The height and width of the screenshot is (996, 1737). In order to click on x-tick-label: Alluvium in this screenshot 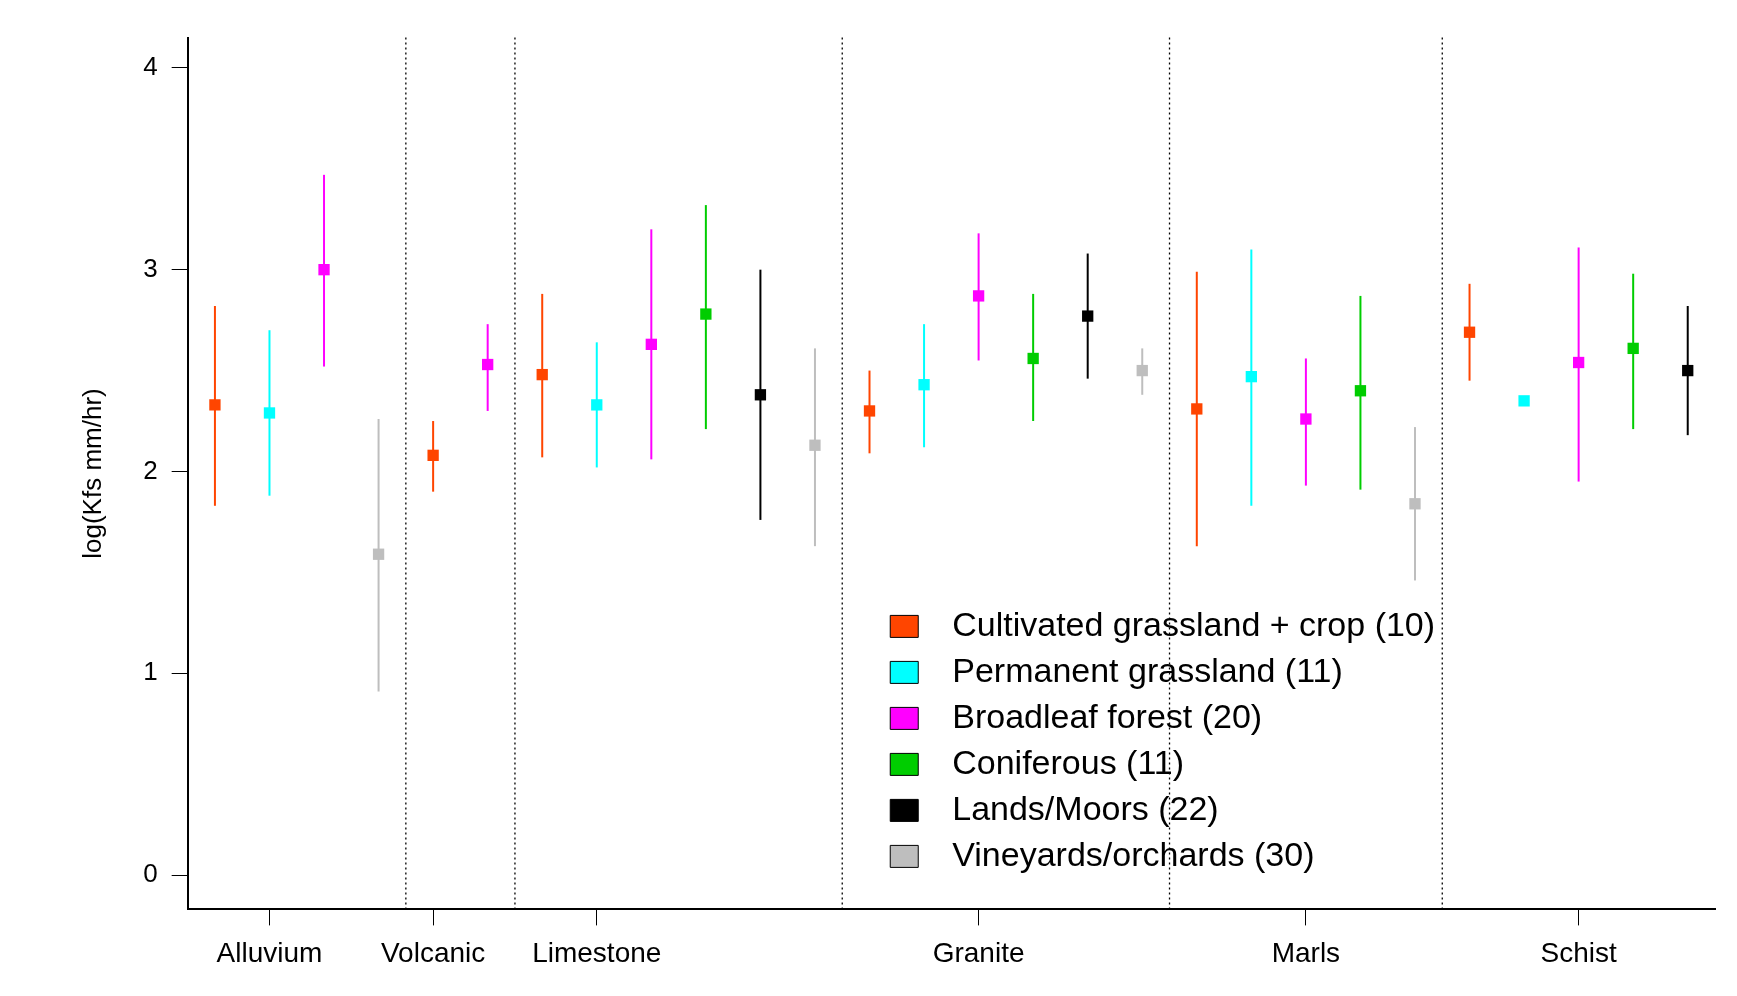, I will do `click(269, 952)`.